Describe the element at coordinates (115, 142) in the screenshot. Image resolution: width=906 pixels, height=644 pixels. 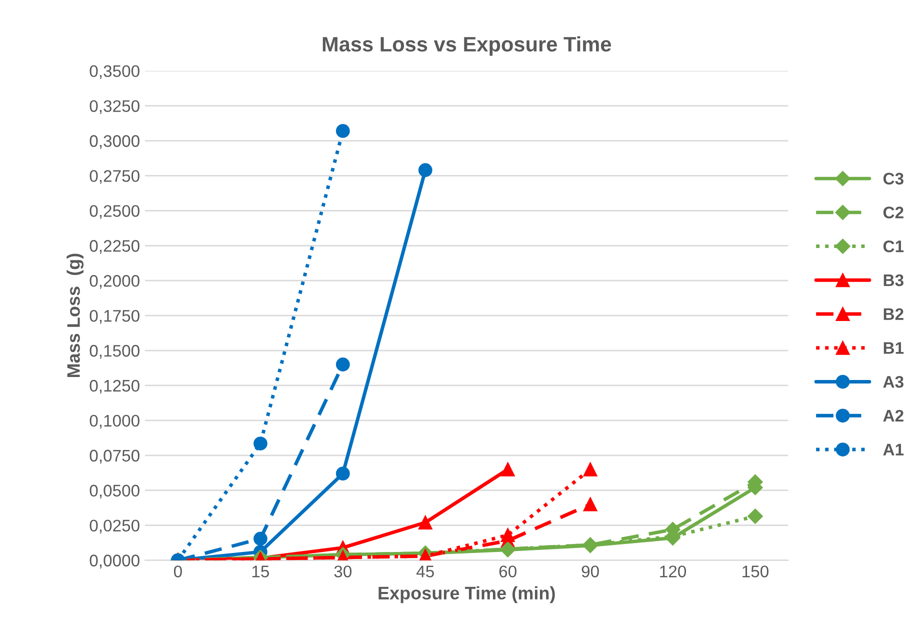
I see `y-tick-label: 0,3000` at that location.